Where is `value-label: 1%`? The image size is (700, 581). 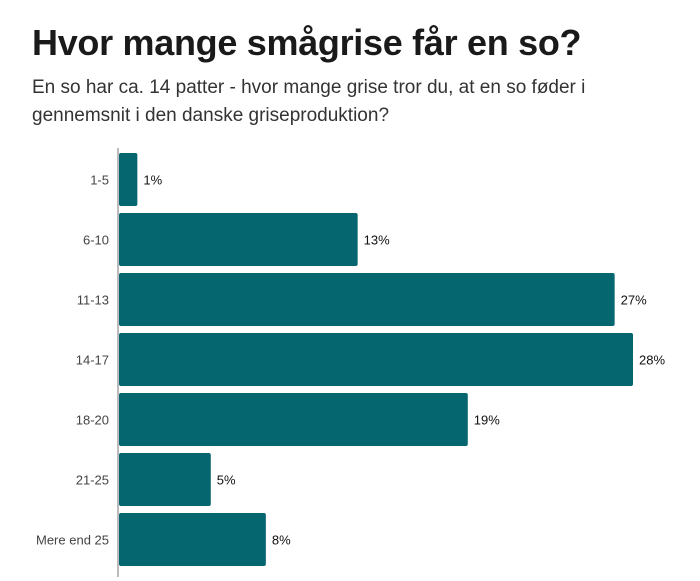 value-label: 1% is located at coordinates (152, 180).